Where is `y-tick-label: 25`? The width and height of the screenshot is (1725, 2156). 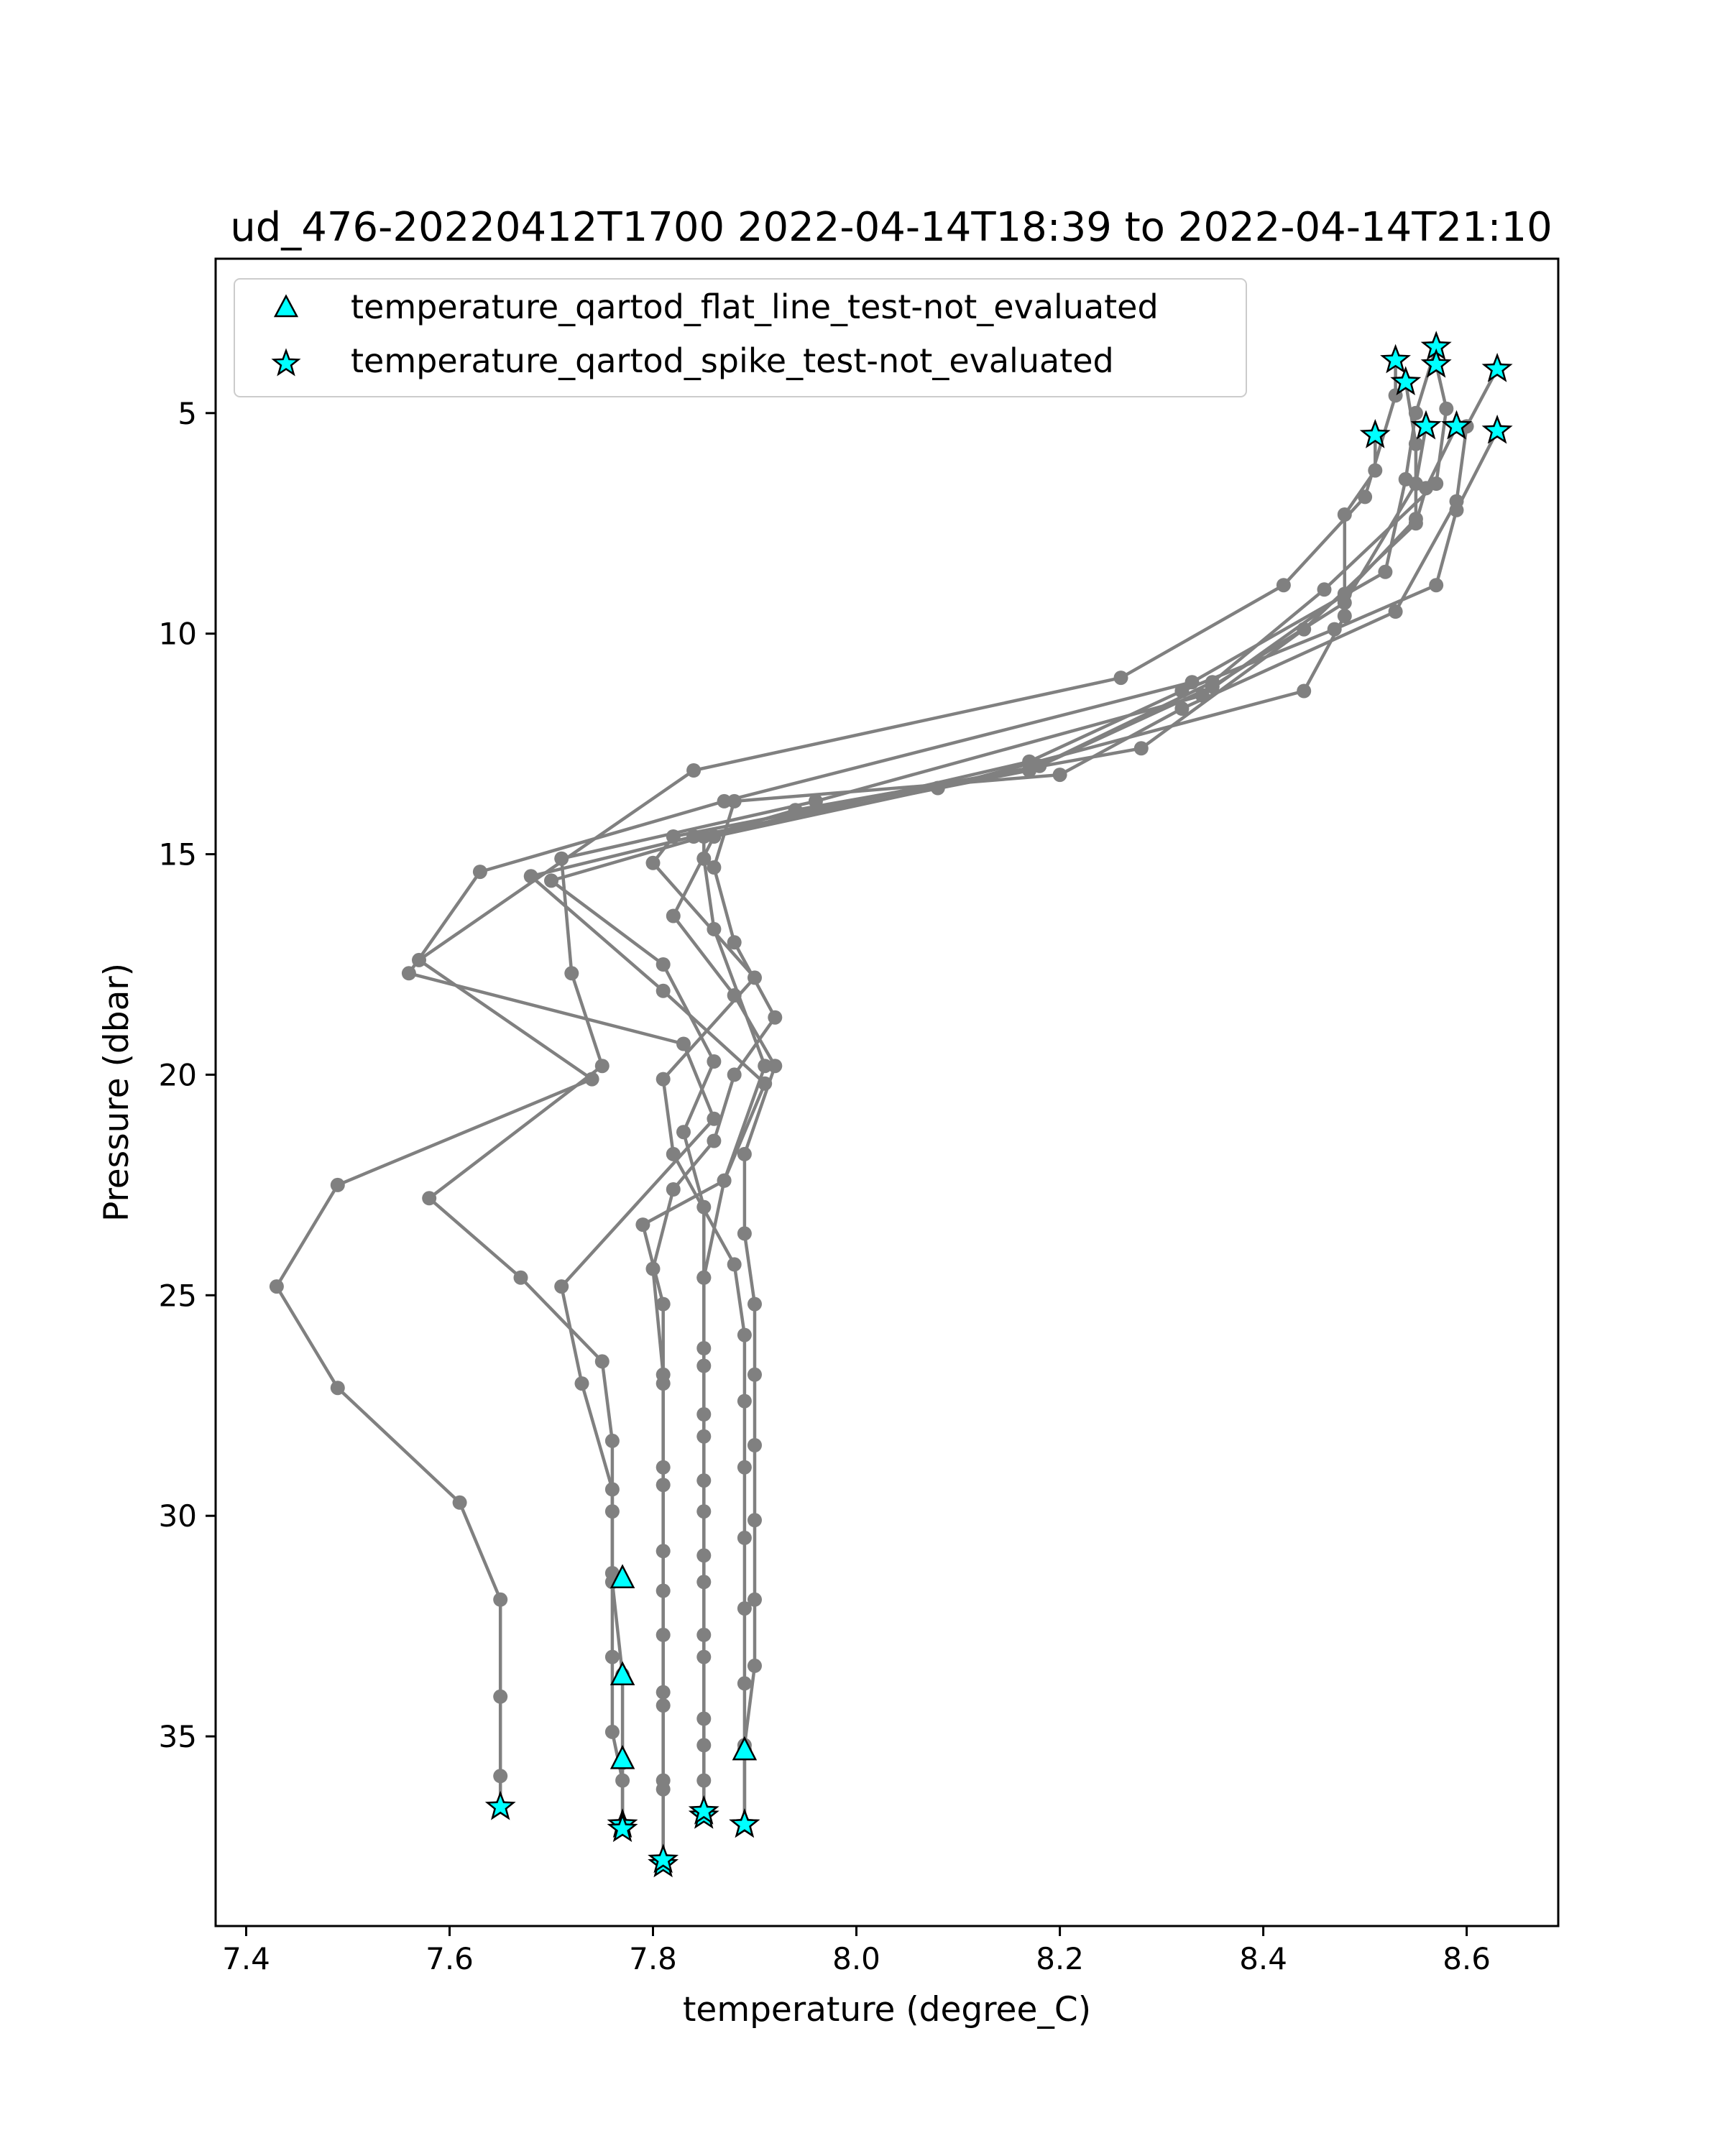 y-tick-label: 25 is located at coordinates (178, 1296).